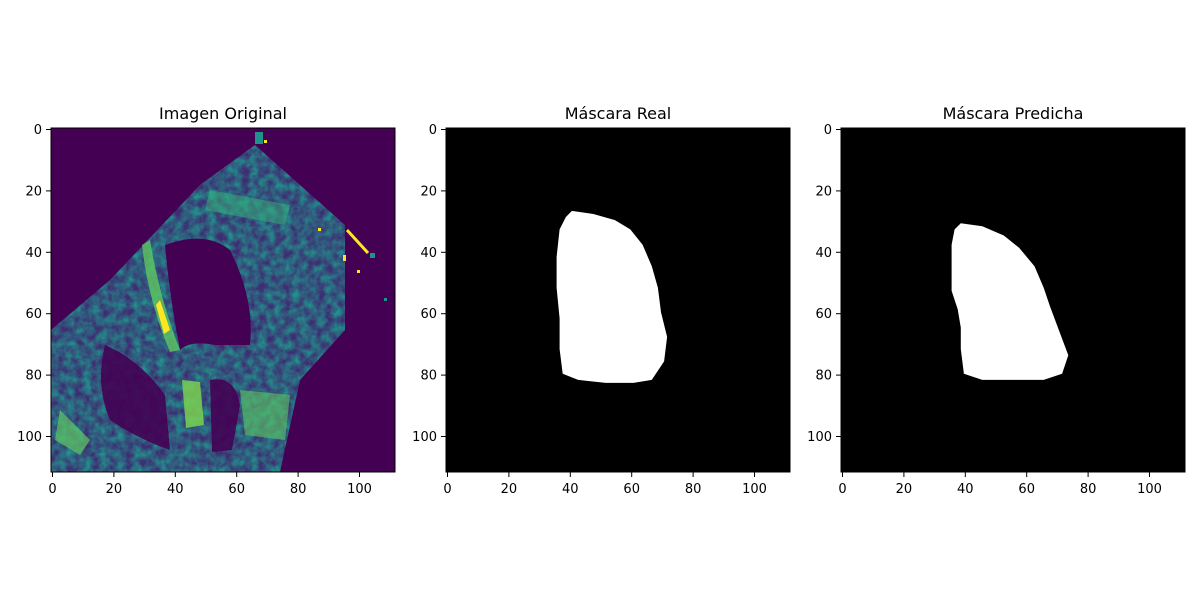 The width and height of the screenshot is (1200, 600). I want to click on panel-title: Máscara Predicha, so click(1013, 113).